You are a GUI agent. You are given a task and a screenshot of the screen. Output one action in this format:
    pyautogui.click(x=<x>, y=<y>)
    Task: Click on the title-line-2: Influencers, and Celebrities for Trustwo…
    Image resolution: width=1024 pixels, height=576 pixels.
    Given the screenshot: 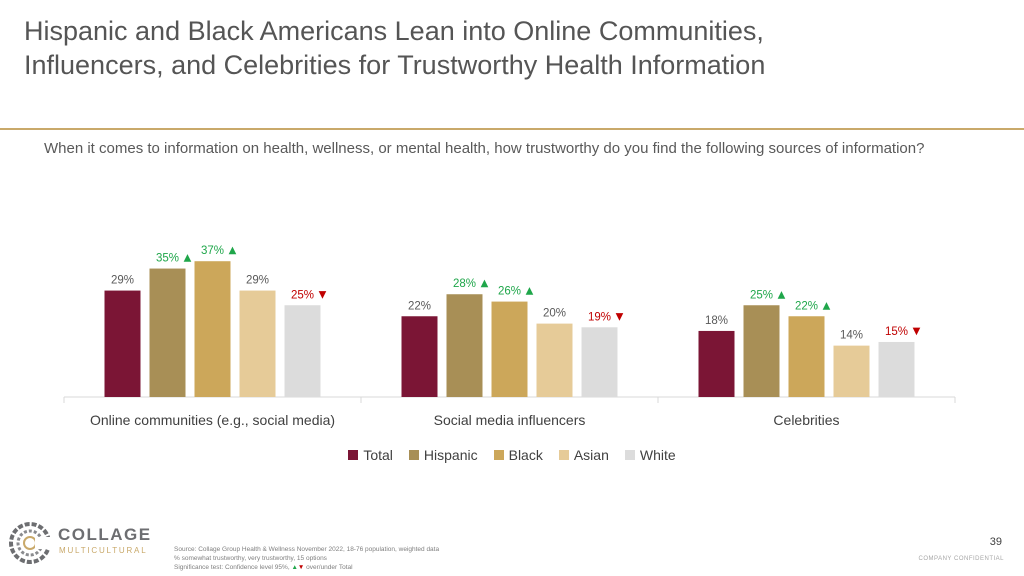 What is the action you would take?
    pyautogui.click(x=395, y=65)
    